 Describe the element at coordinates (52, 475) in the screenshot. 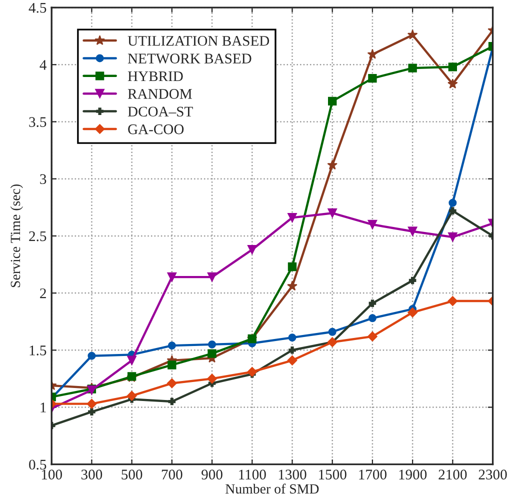

I see `x-tick-label: 100` at that location.